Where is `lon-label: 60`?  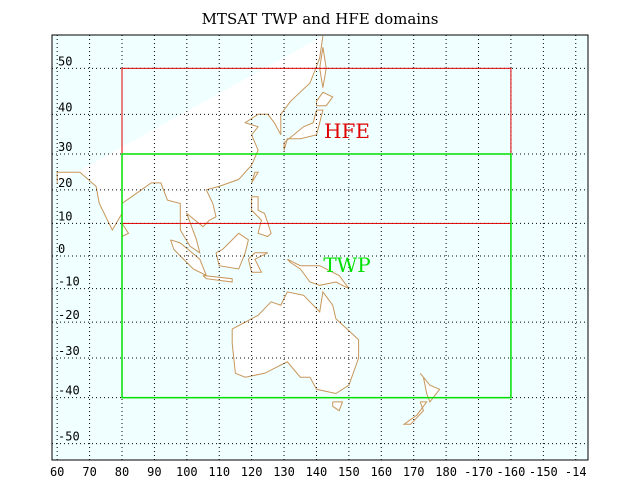
lon-label: 60 is located at coordinates (57, 472).